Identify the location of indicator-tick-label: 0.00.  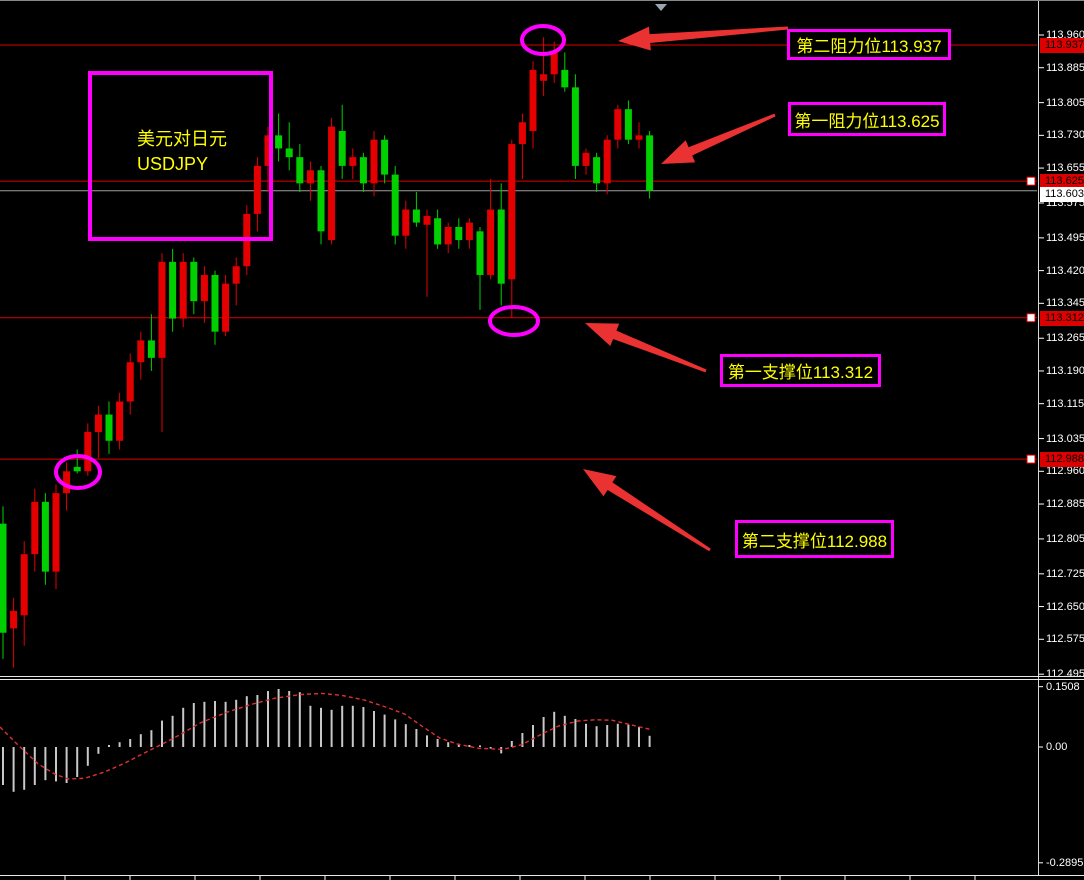
(1057, 747).